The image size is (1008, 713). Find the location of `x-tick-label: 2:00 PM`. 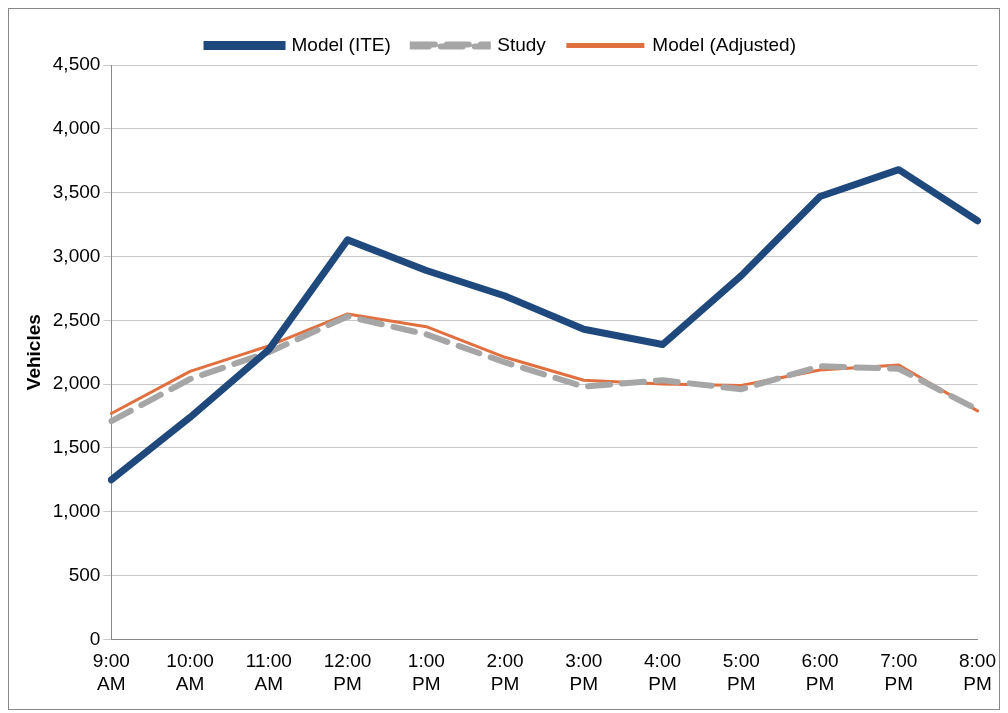

x-tick-label: 2:00 PM is located at coordinates (505, 672).